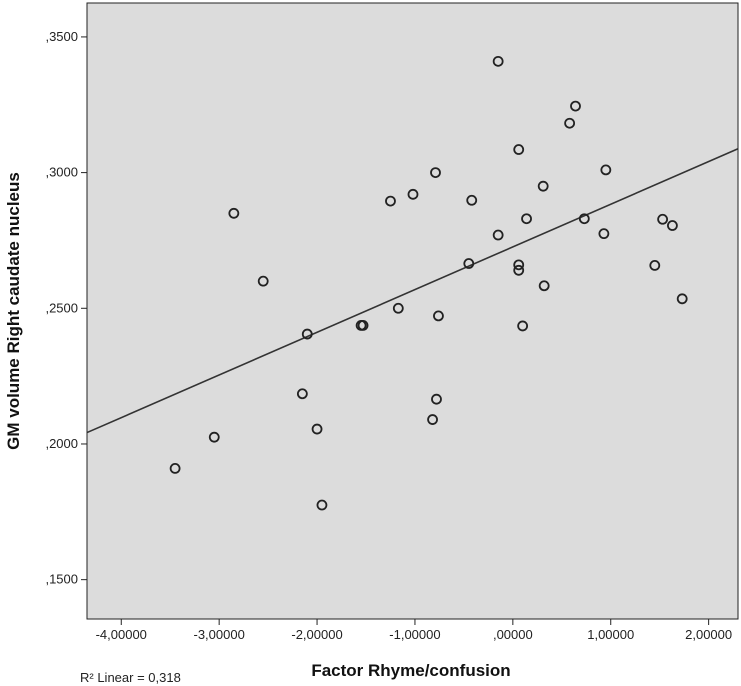 The image size is (741, 686). I want to click on y-tick-label: ,2500, so click(61, 307).